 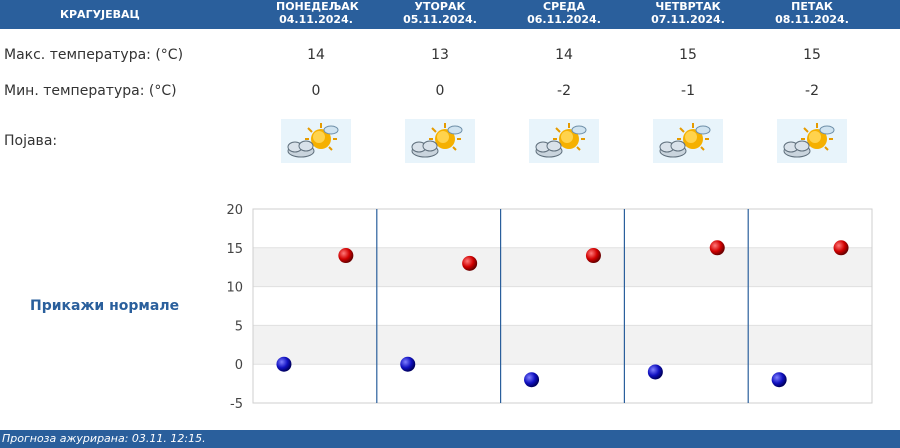 What do you see at coordinates (239, 365) in the screenshot?
I see `y-tick-label: 0` at bounding box center [239, 365].